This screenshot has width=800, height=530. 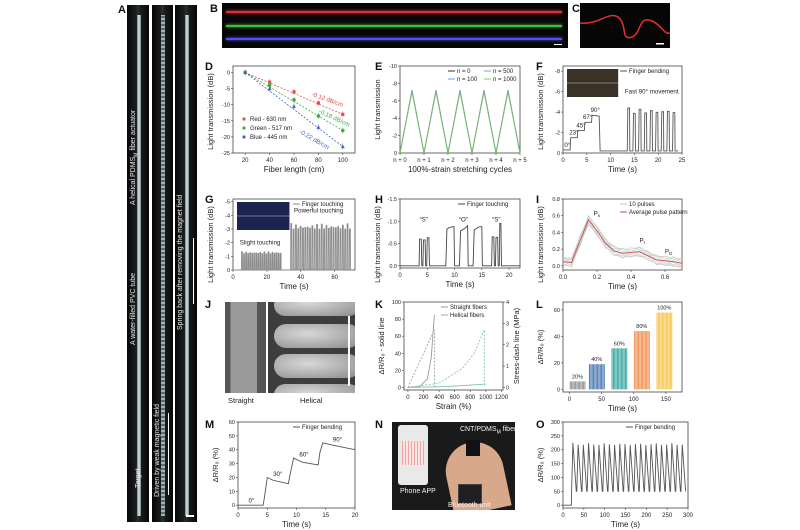 What do you see at coordinates (296, 516) in the screenshot?
I see `x-tick-label: 10` at bounding box center [296, 516].